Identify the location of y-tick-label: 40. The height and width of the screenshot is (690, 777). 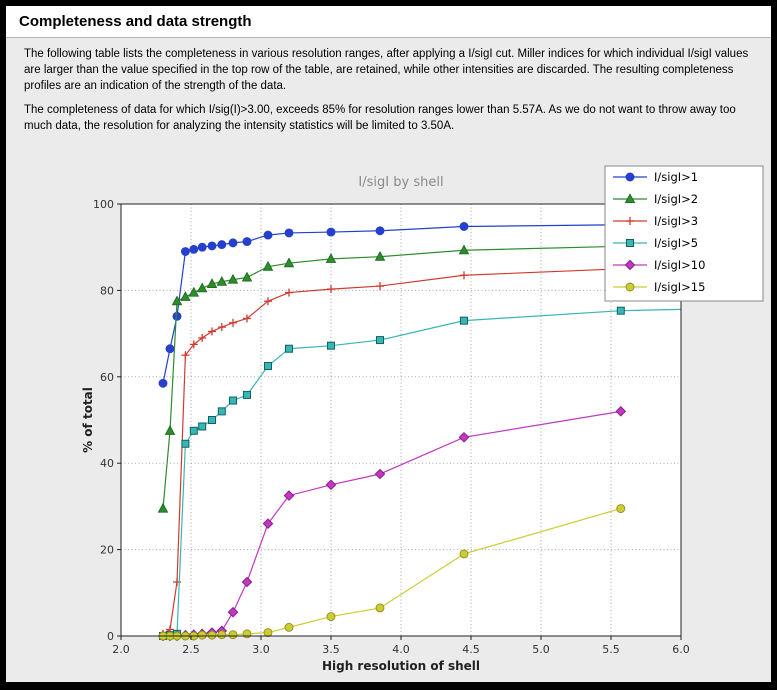
(107, 463).